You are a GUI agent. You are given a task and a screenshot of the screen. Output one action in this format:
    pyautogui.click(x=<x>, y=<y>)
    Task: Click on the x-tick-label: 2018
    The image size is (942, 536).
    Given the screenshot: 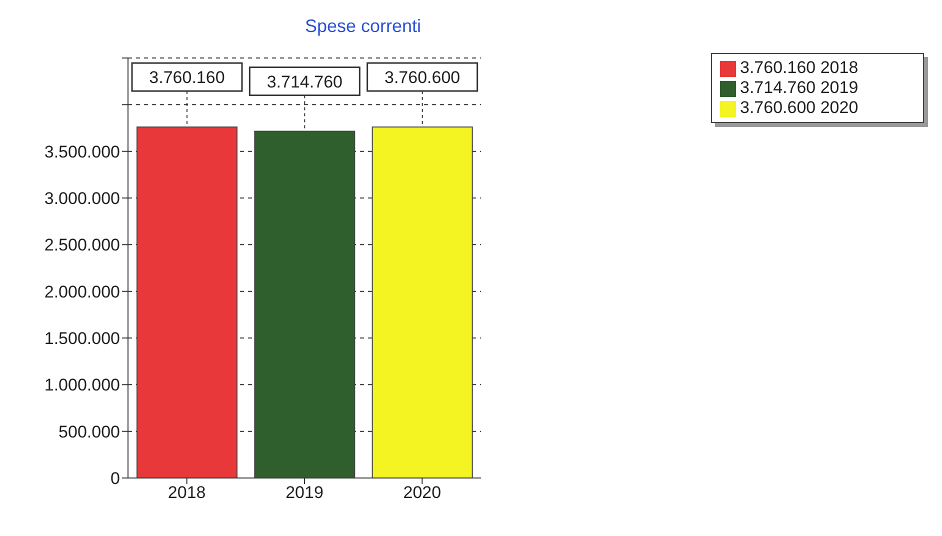 What is the action you would take?
    pyautogui.click(x=187, y=492)
    